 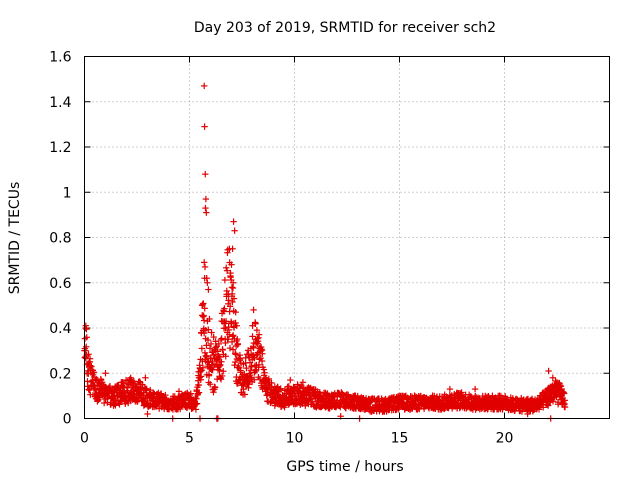 What do you see at coordinates (15, 238) in the screenshot?
I see `y-axis-label: SRMTID / TECUs` at bounding box center [15, 238].